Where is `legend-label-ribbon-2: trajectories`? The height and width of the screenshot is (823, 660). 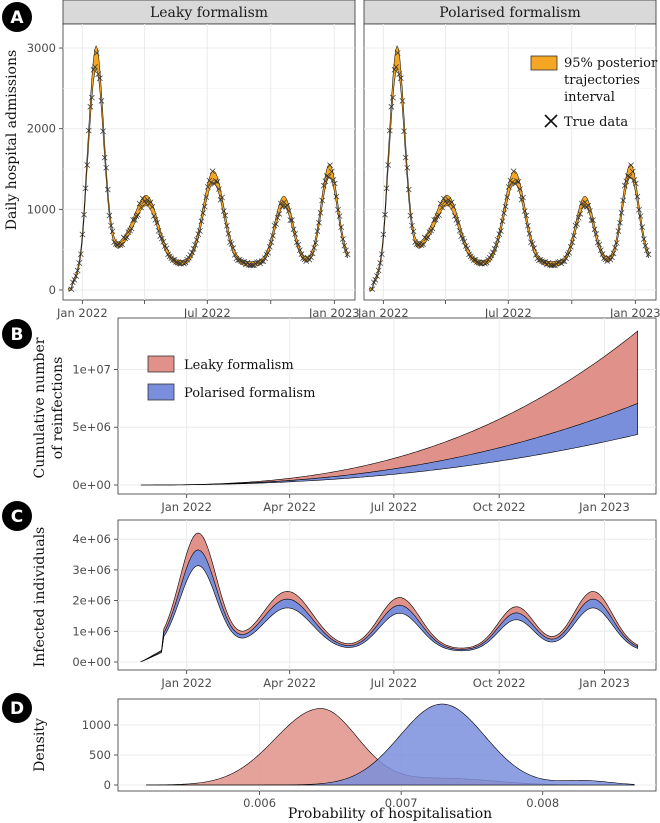
legend-label-ribbon-2: trajectories is located at coordinates (602, 80).